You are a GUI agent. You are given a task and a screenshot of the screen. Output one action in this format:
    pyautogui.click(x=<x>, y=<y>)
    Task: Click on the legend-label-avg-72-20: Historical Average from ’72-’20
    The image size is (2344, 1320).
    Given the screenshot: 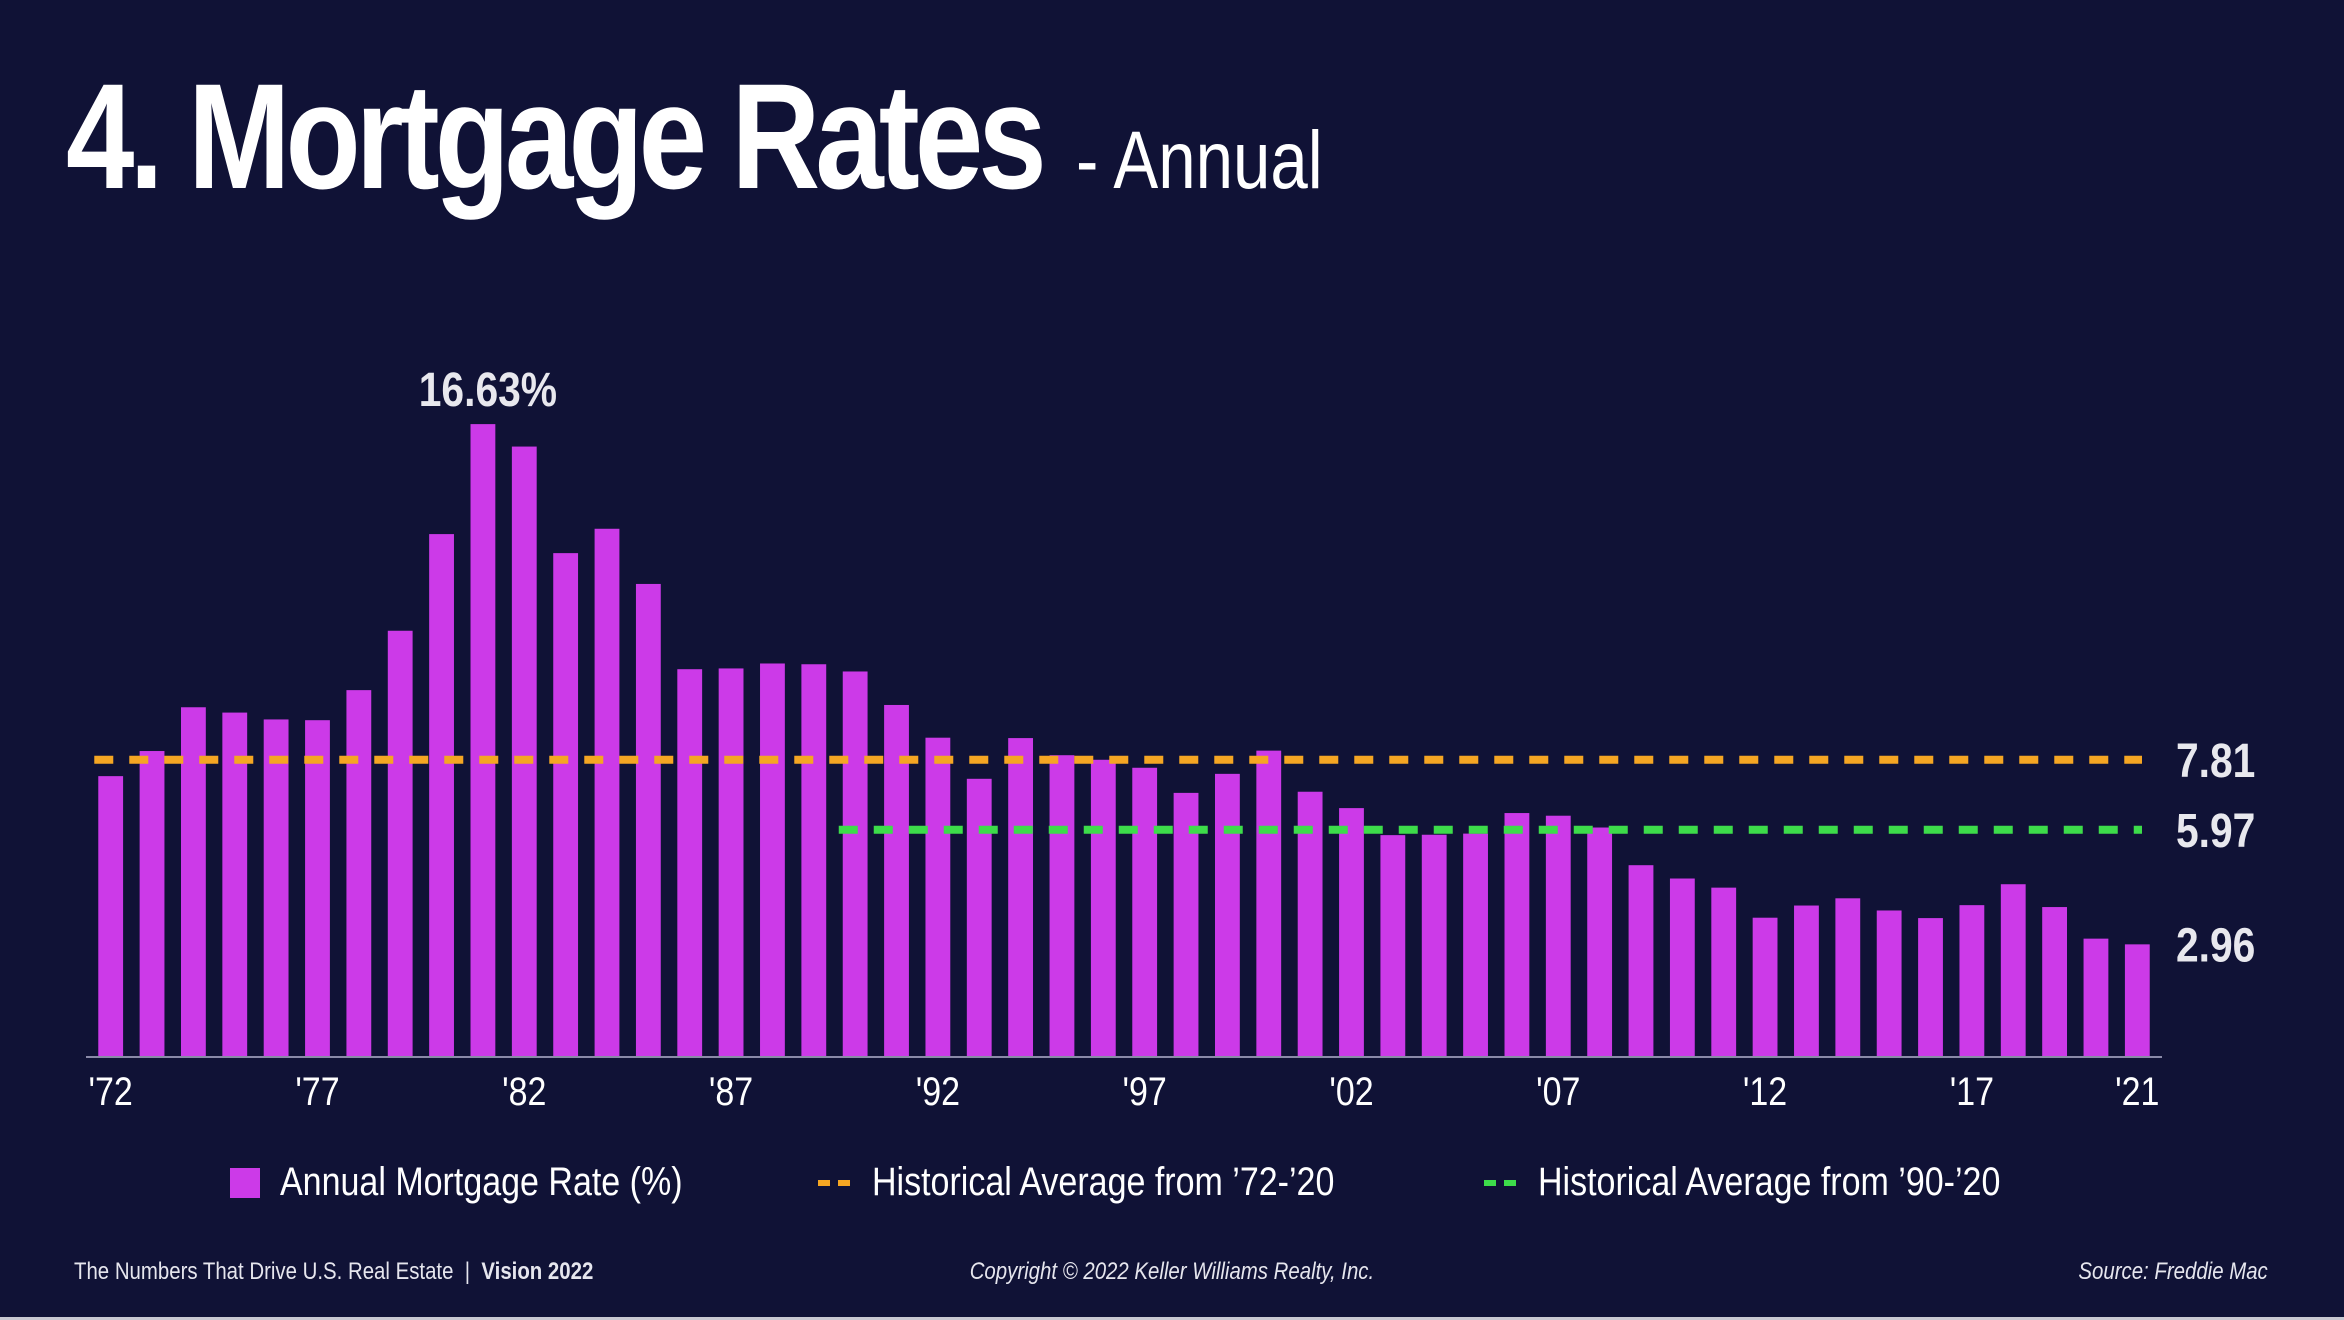 What is the action you would take?
    pyautogui.click(x=1103, y=1182)
    